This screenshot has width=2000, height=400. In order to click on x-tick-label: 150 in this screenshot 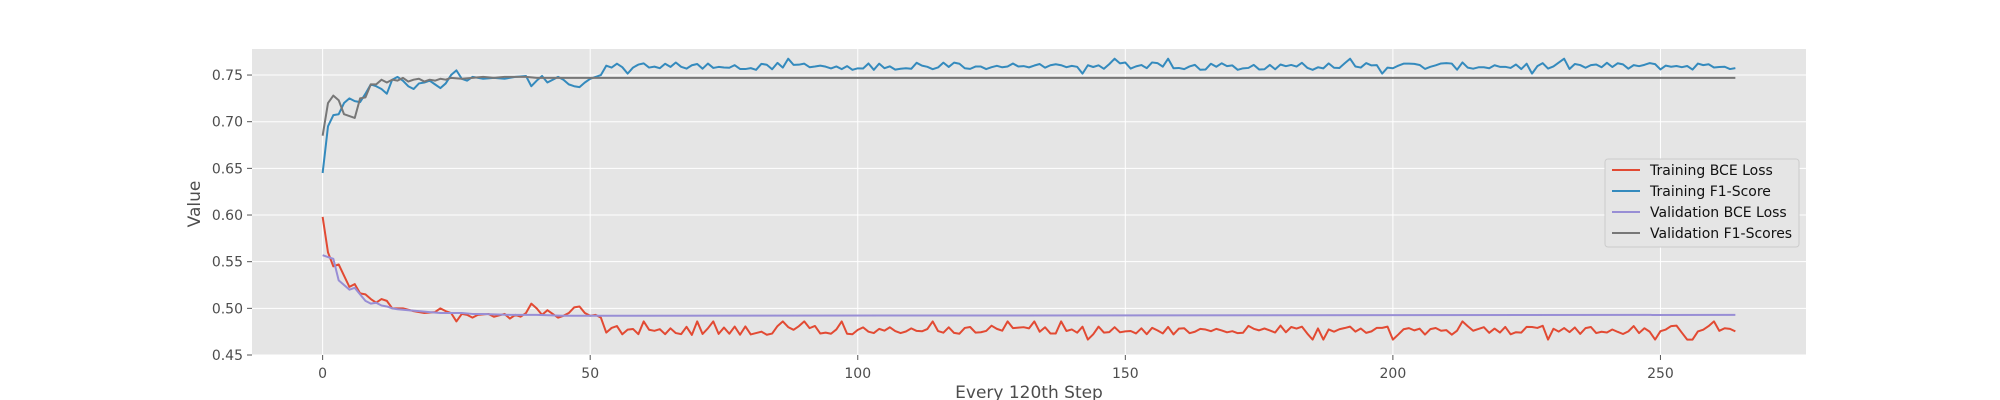, I will do `click(1125, 374)`.